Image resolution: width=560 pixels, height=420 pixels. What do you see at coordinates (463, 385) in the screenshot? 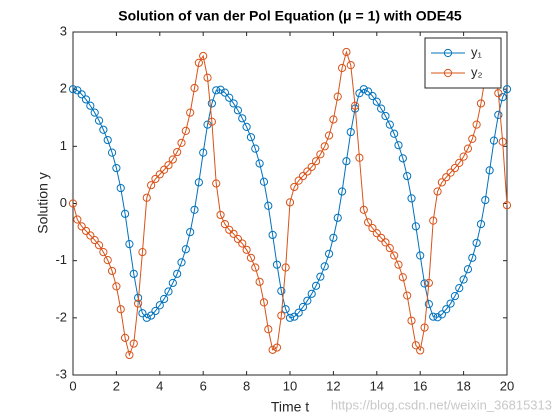
I see `x-tick-label: 18` at bounding box center [463, 385].